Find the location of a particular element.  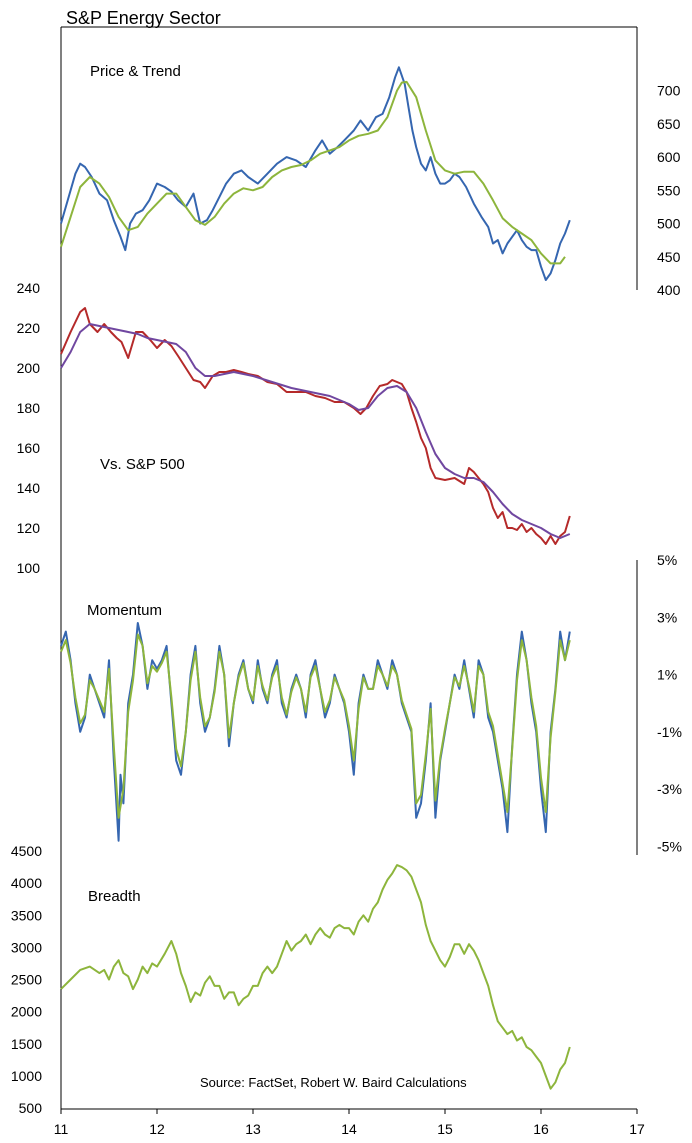

x-tick-label: 12 is located at coordinates (157, 1129).